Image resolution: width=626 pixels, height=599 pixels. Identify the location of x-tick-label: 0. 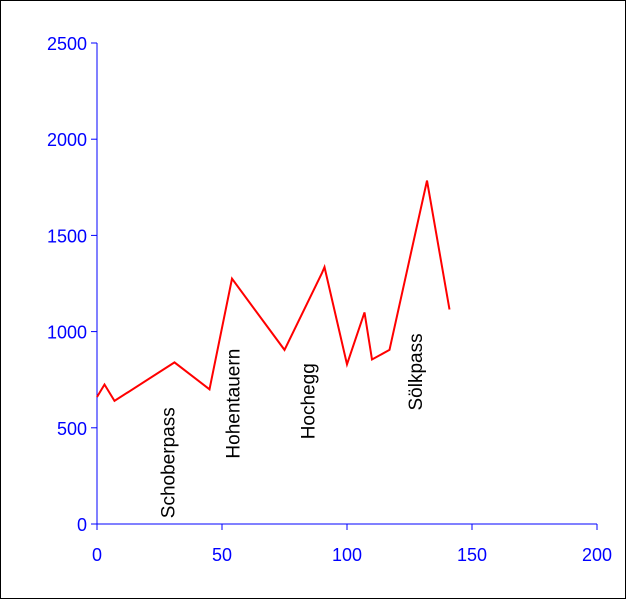
(97, 555).